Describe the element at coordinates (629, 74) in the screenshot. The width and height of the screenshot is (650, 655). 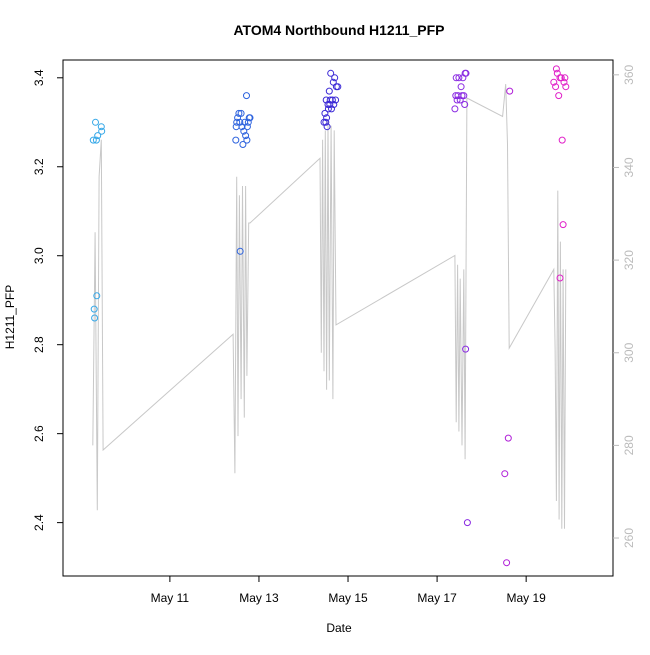
I see `y2-tick-label: 360` at that location.